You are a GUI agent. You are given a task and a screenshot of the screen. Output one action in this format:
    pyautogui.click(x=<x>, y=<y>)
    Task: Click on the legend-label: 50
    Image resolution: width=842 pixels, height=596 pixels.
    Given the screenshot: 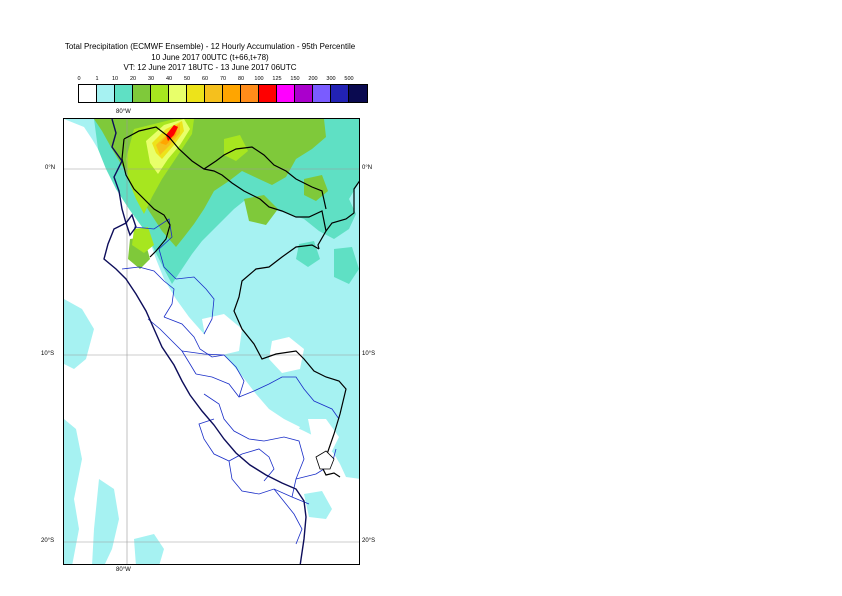 What is the action you would take?
    pyautogui.click(x=187, y=79)
    